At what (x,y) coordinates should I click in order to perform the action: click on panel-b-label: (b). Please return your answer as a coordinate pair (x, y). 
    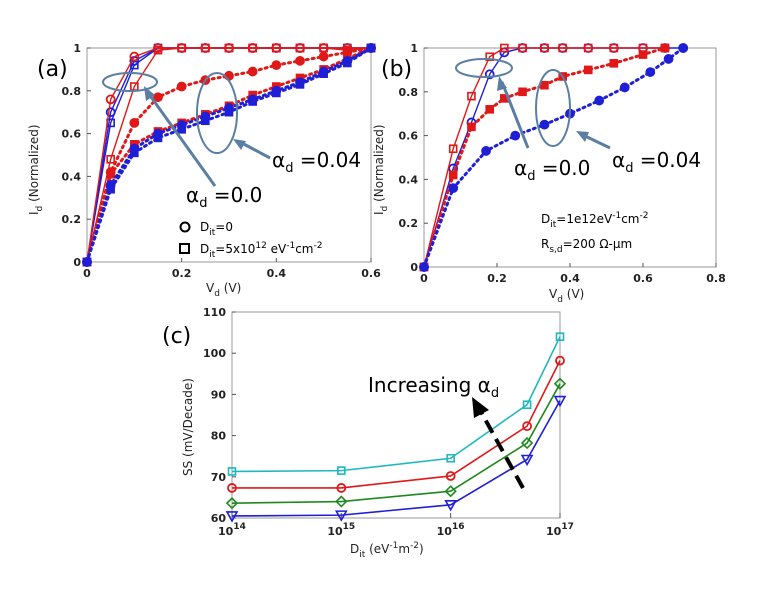
    Looking at the image, I should click on (396, 69).